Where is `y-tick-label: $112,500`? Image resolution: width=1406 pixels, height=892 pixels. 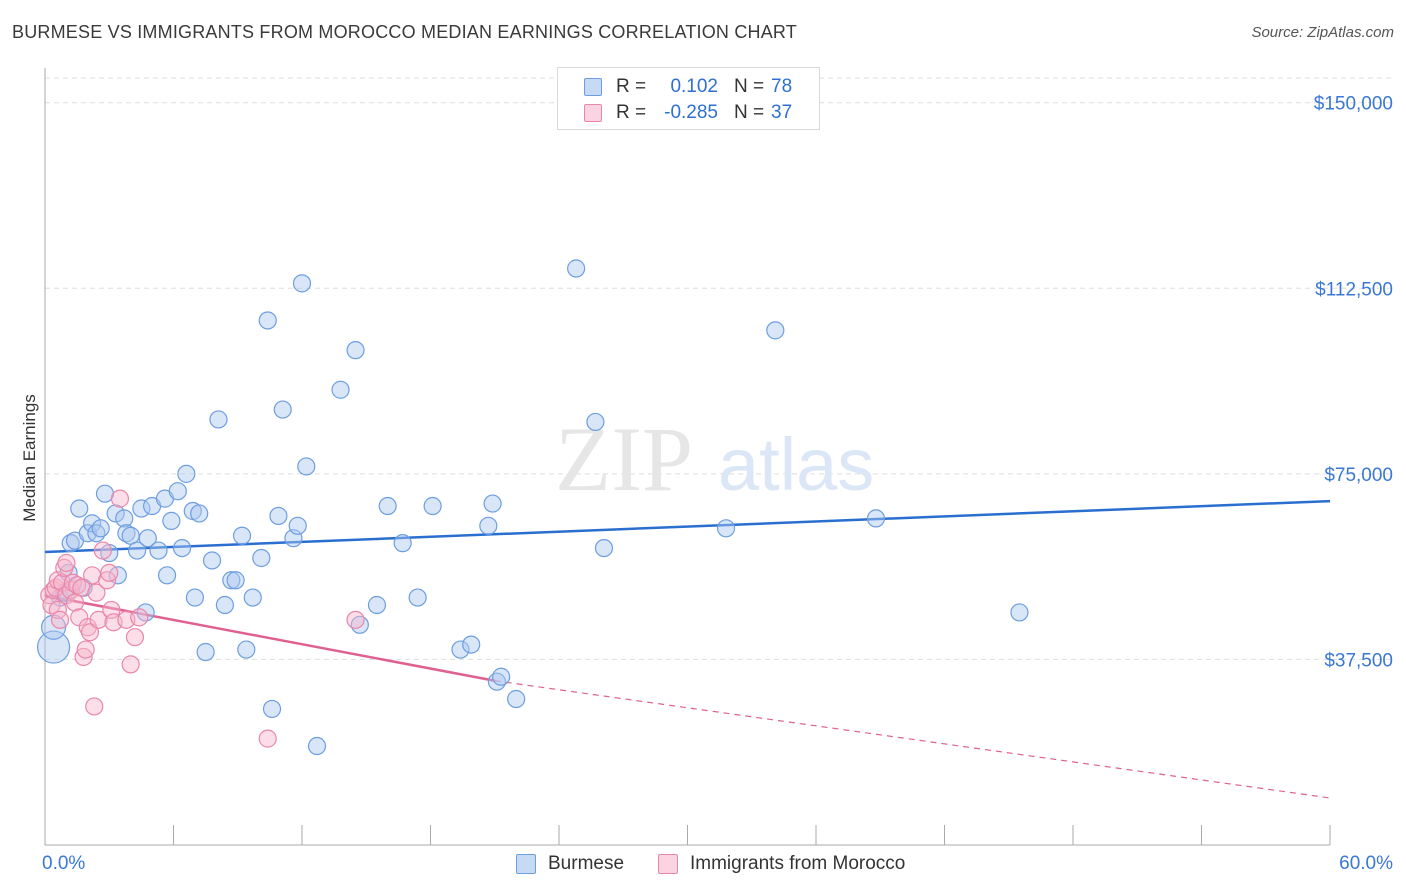
y-tick-label: $112,500 is located at coordinates (1354, 289).